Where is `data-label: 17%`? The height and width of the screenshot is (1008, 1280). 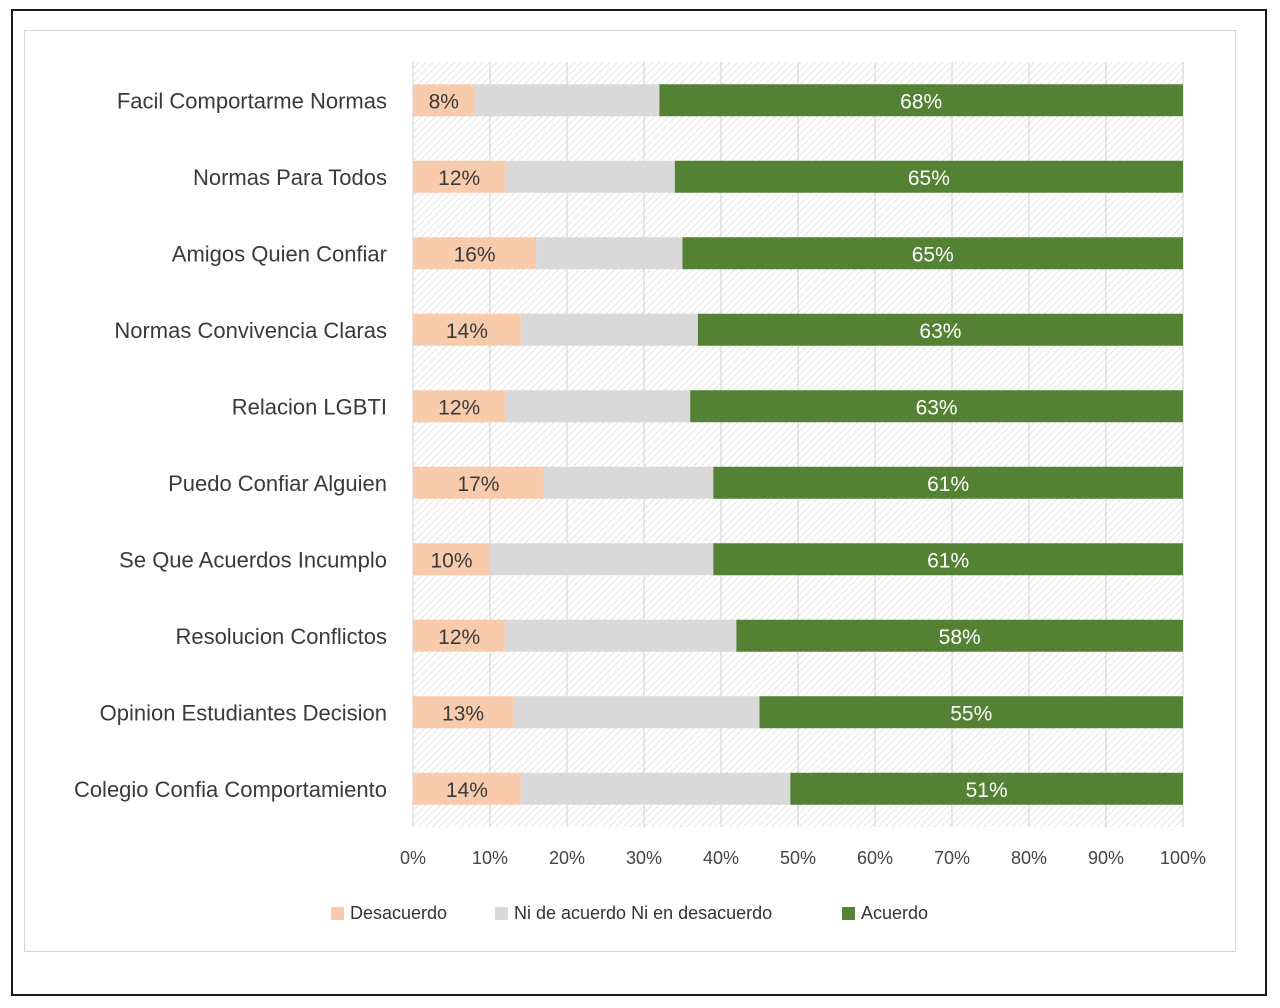
data-label: 17% is located at coordinates (478, 484).